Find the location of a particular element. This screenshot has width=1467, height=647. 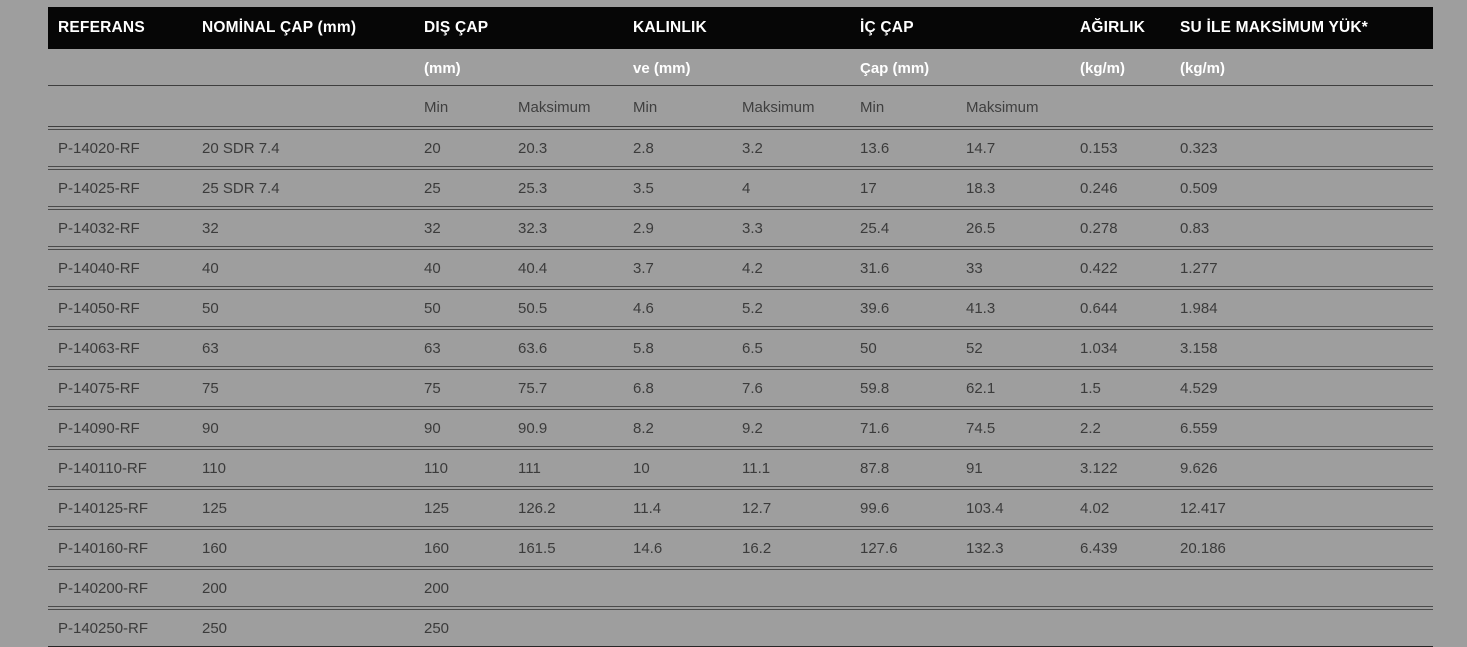

table-row: P-14040-RF 40 40 40.4 3.7 4.2 31.6 33 0.422 1.277 is located at coordinates (740, 268).